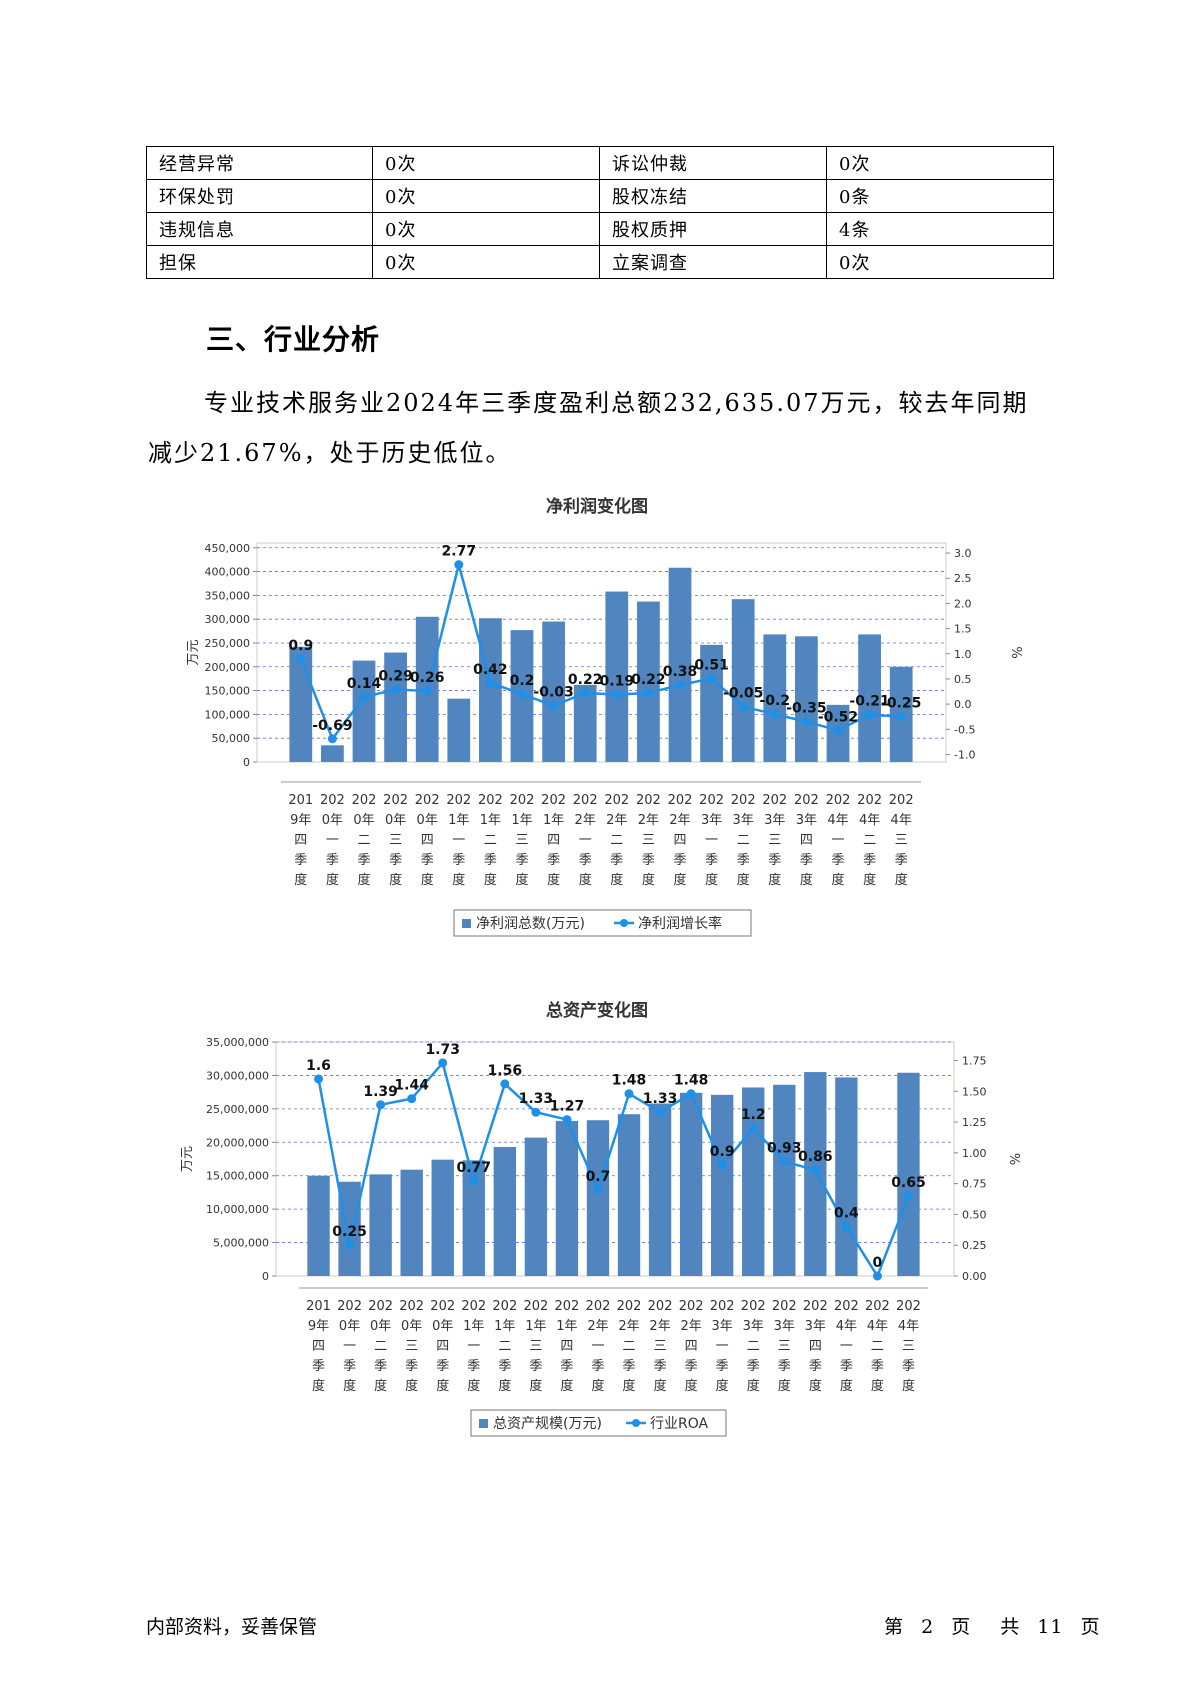 The width and height of the screenshot is (1191, 1684). What do you see at coordinates (974, 1153) in the screenshot?
I see `y2-tick-label: 1.00` at bounding box center [974, 1153].